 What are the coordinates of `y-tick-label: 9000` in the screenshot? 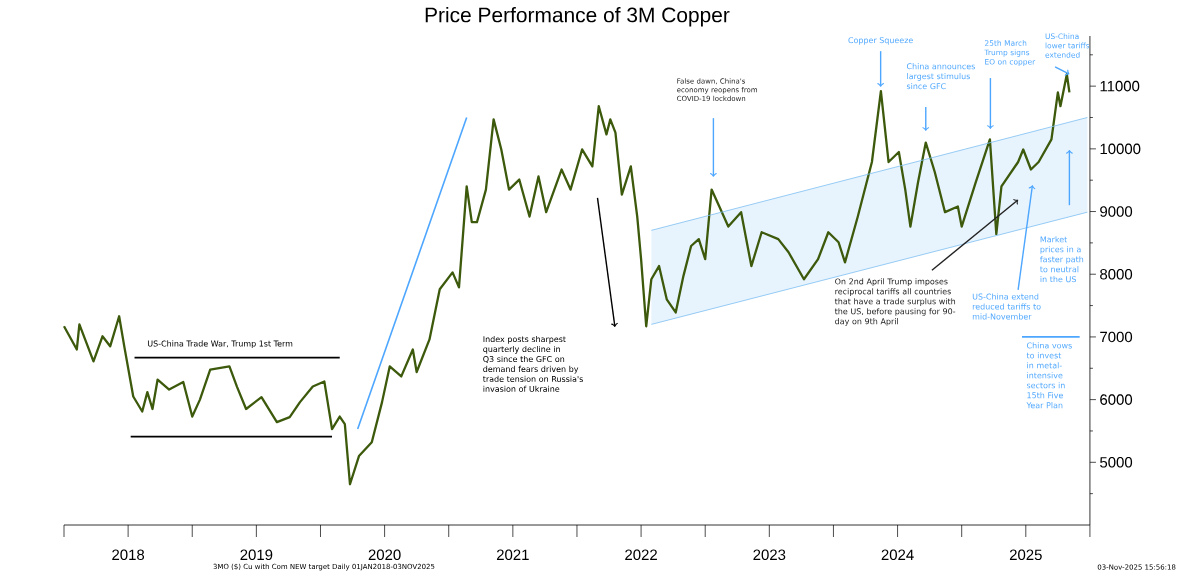 It's located at (1116, 211).